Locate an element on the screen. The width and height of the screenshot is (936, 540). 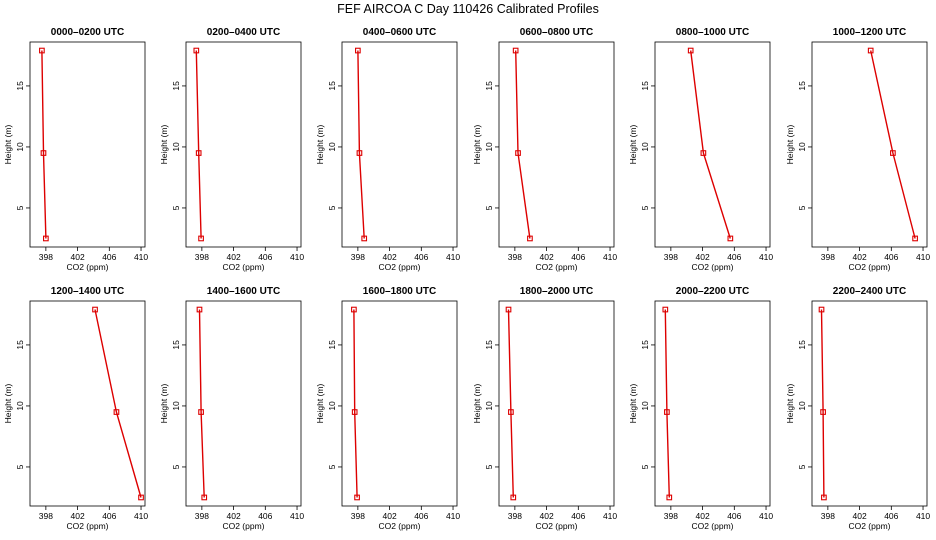
panel-title: 1400–1600 UTC is located at coordinates (243, 291).